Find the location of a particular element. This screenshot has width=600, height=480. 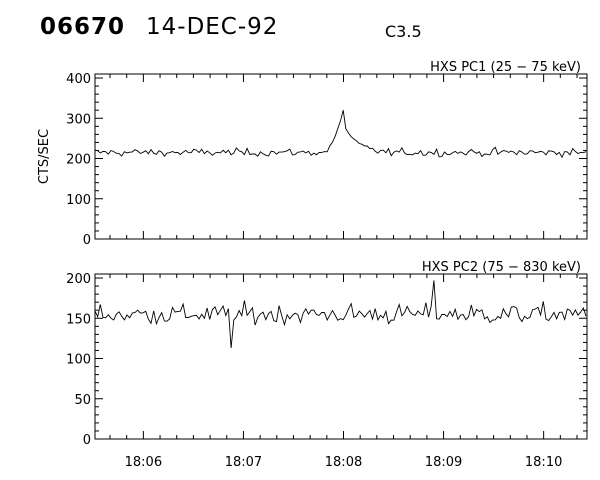

event-id: 06670 is located at coordinates (83, 27).